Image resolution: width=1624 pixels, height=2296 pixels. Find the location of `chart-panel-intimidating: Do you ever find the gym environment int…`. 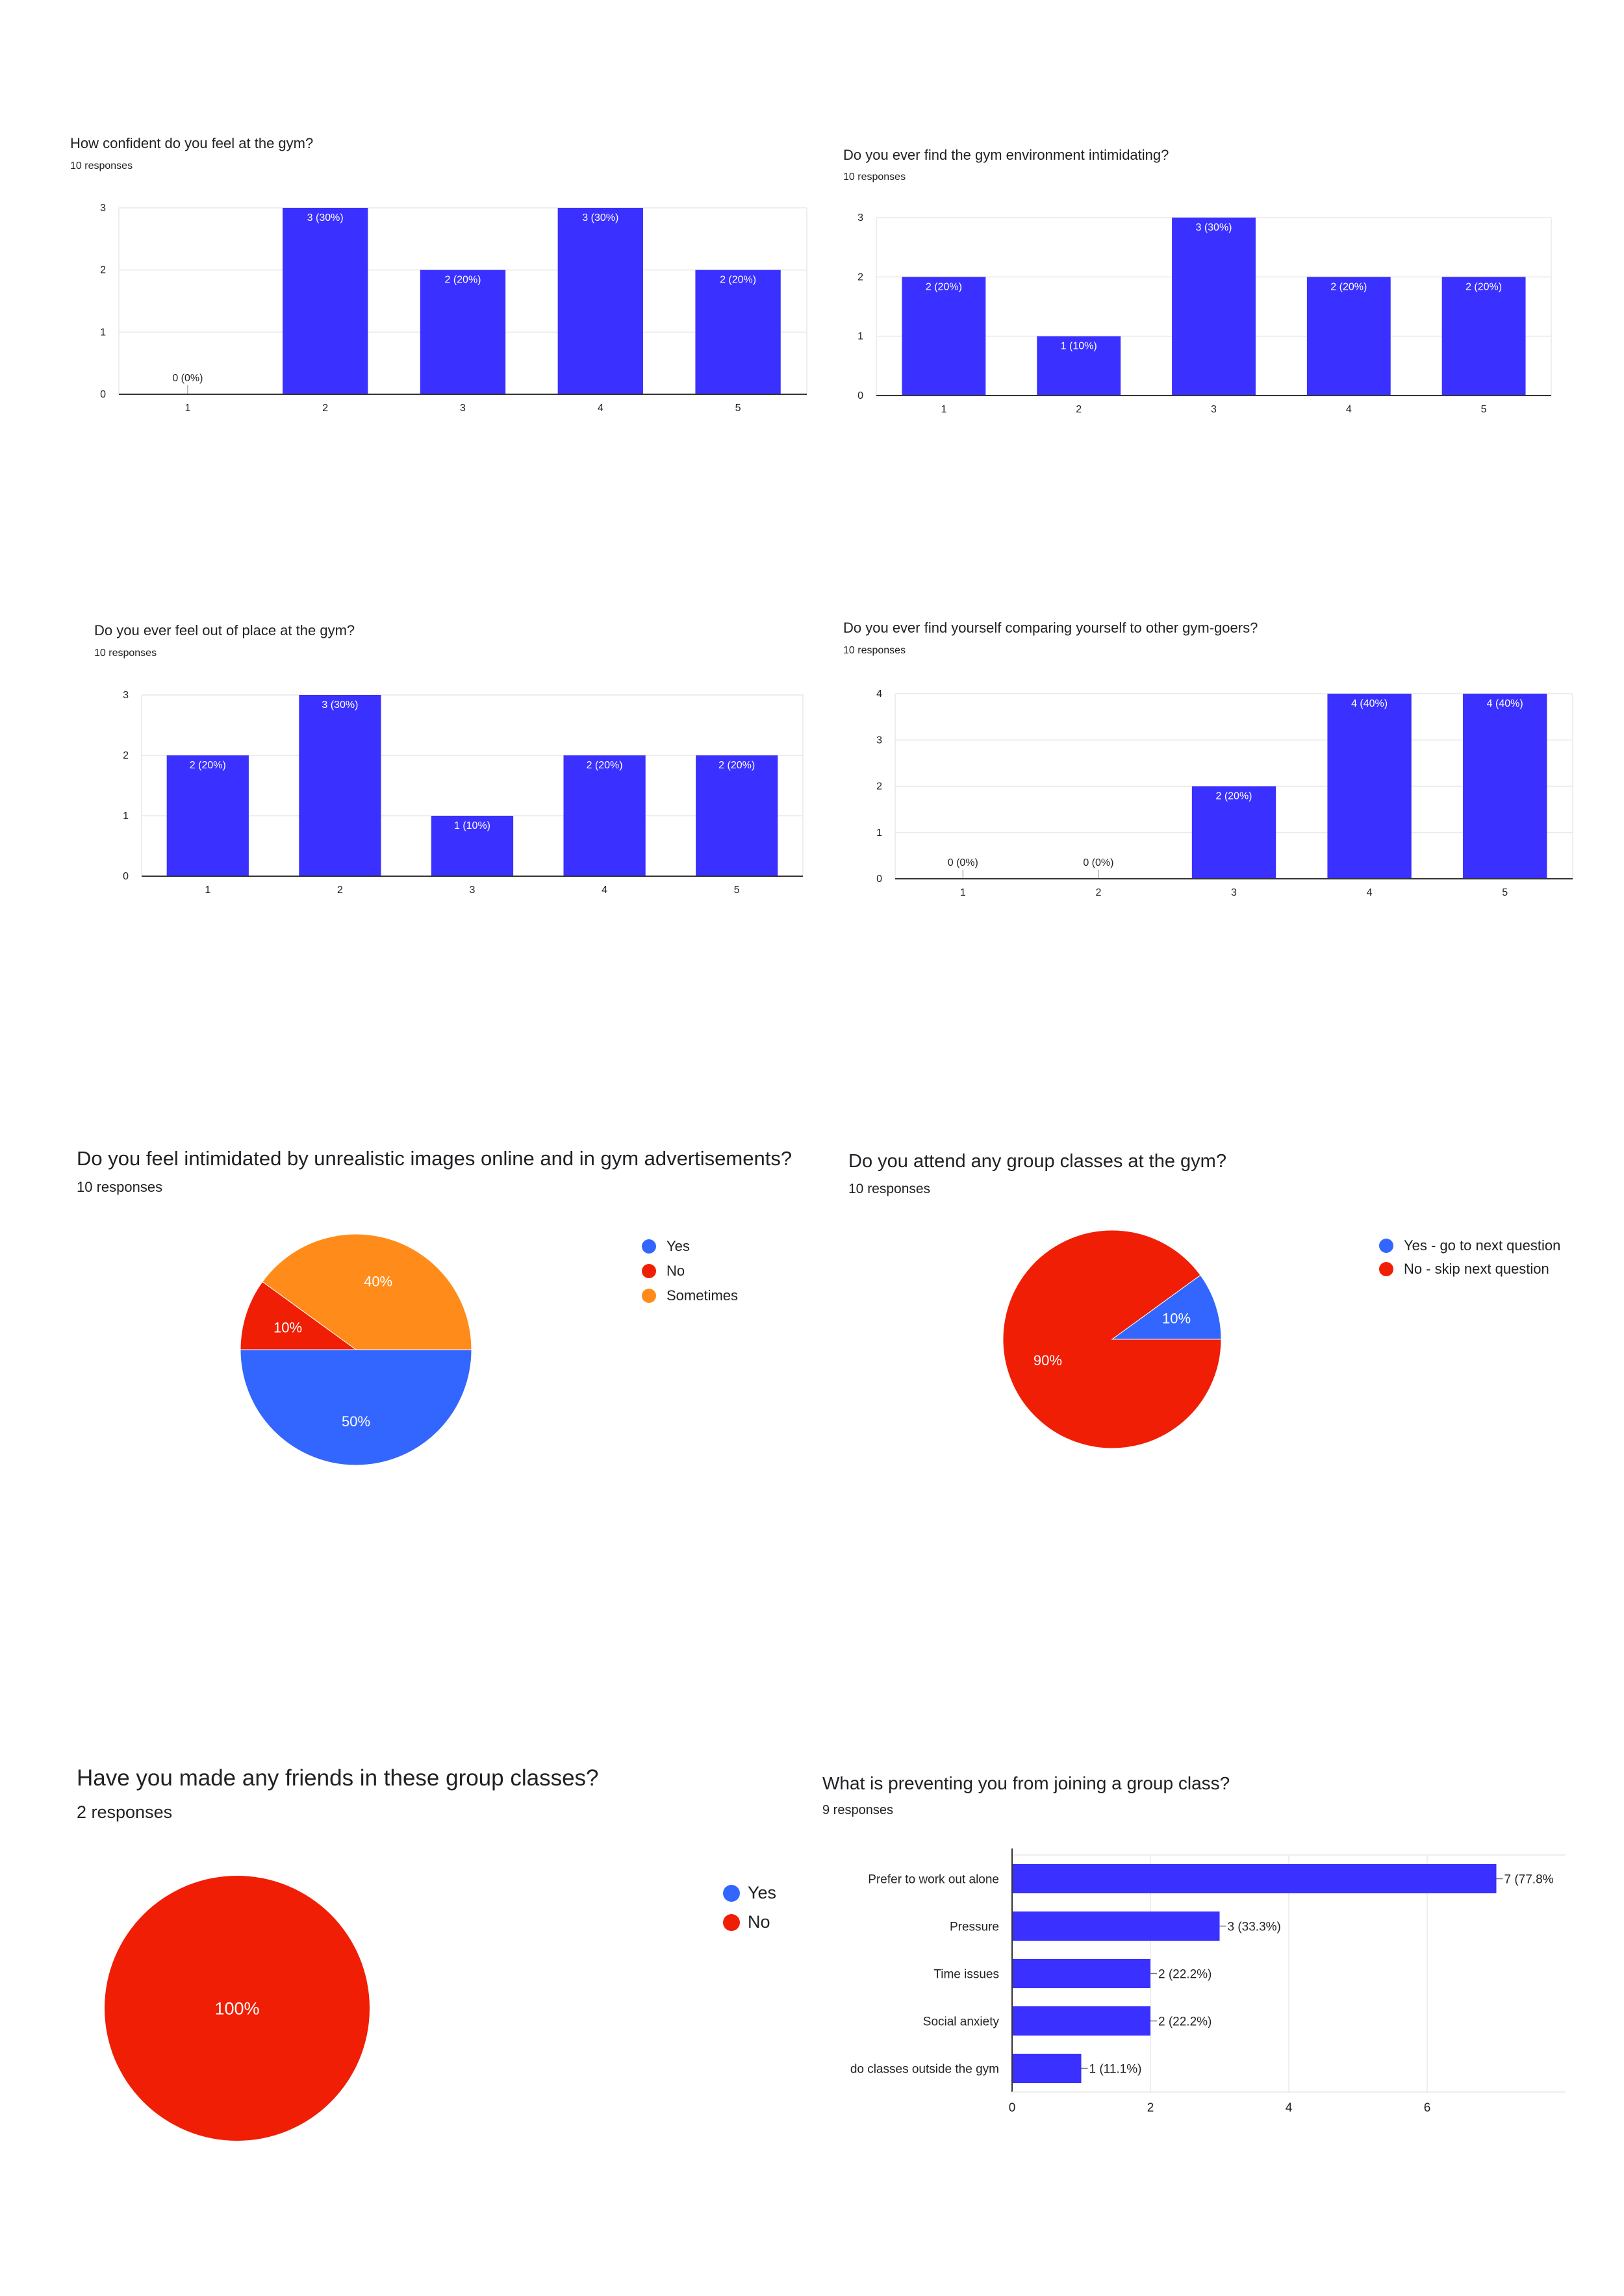

chart-panel-intimidating: Do you ever find the gym environment int… is located at coordinates (1218, 227).